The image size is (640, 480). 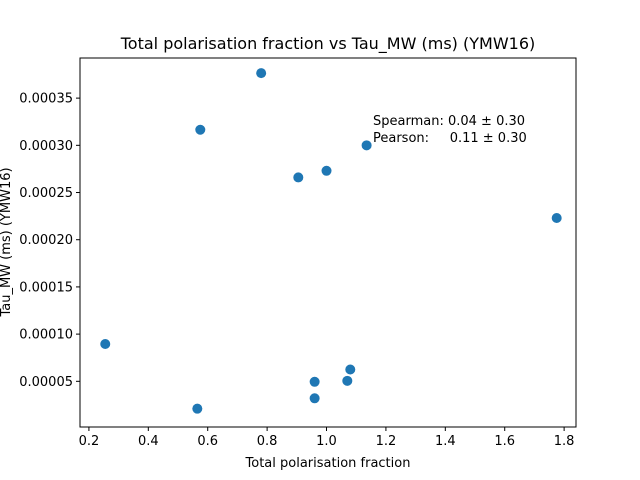 I want to click on x-tick-label: 0.4, so click(x=148, y=441).